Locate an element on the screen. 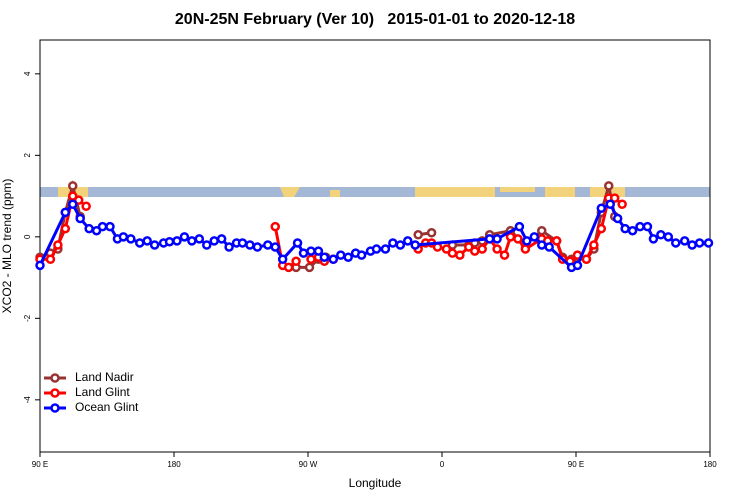 This screenshot has width=750, height=500. y-axis-label: XCO2 - MLO trend (ppm) is located at coordinates (7, 246).